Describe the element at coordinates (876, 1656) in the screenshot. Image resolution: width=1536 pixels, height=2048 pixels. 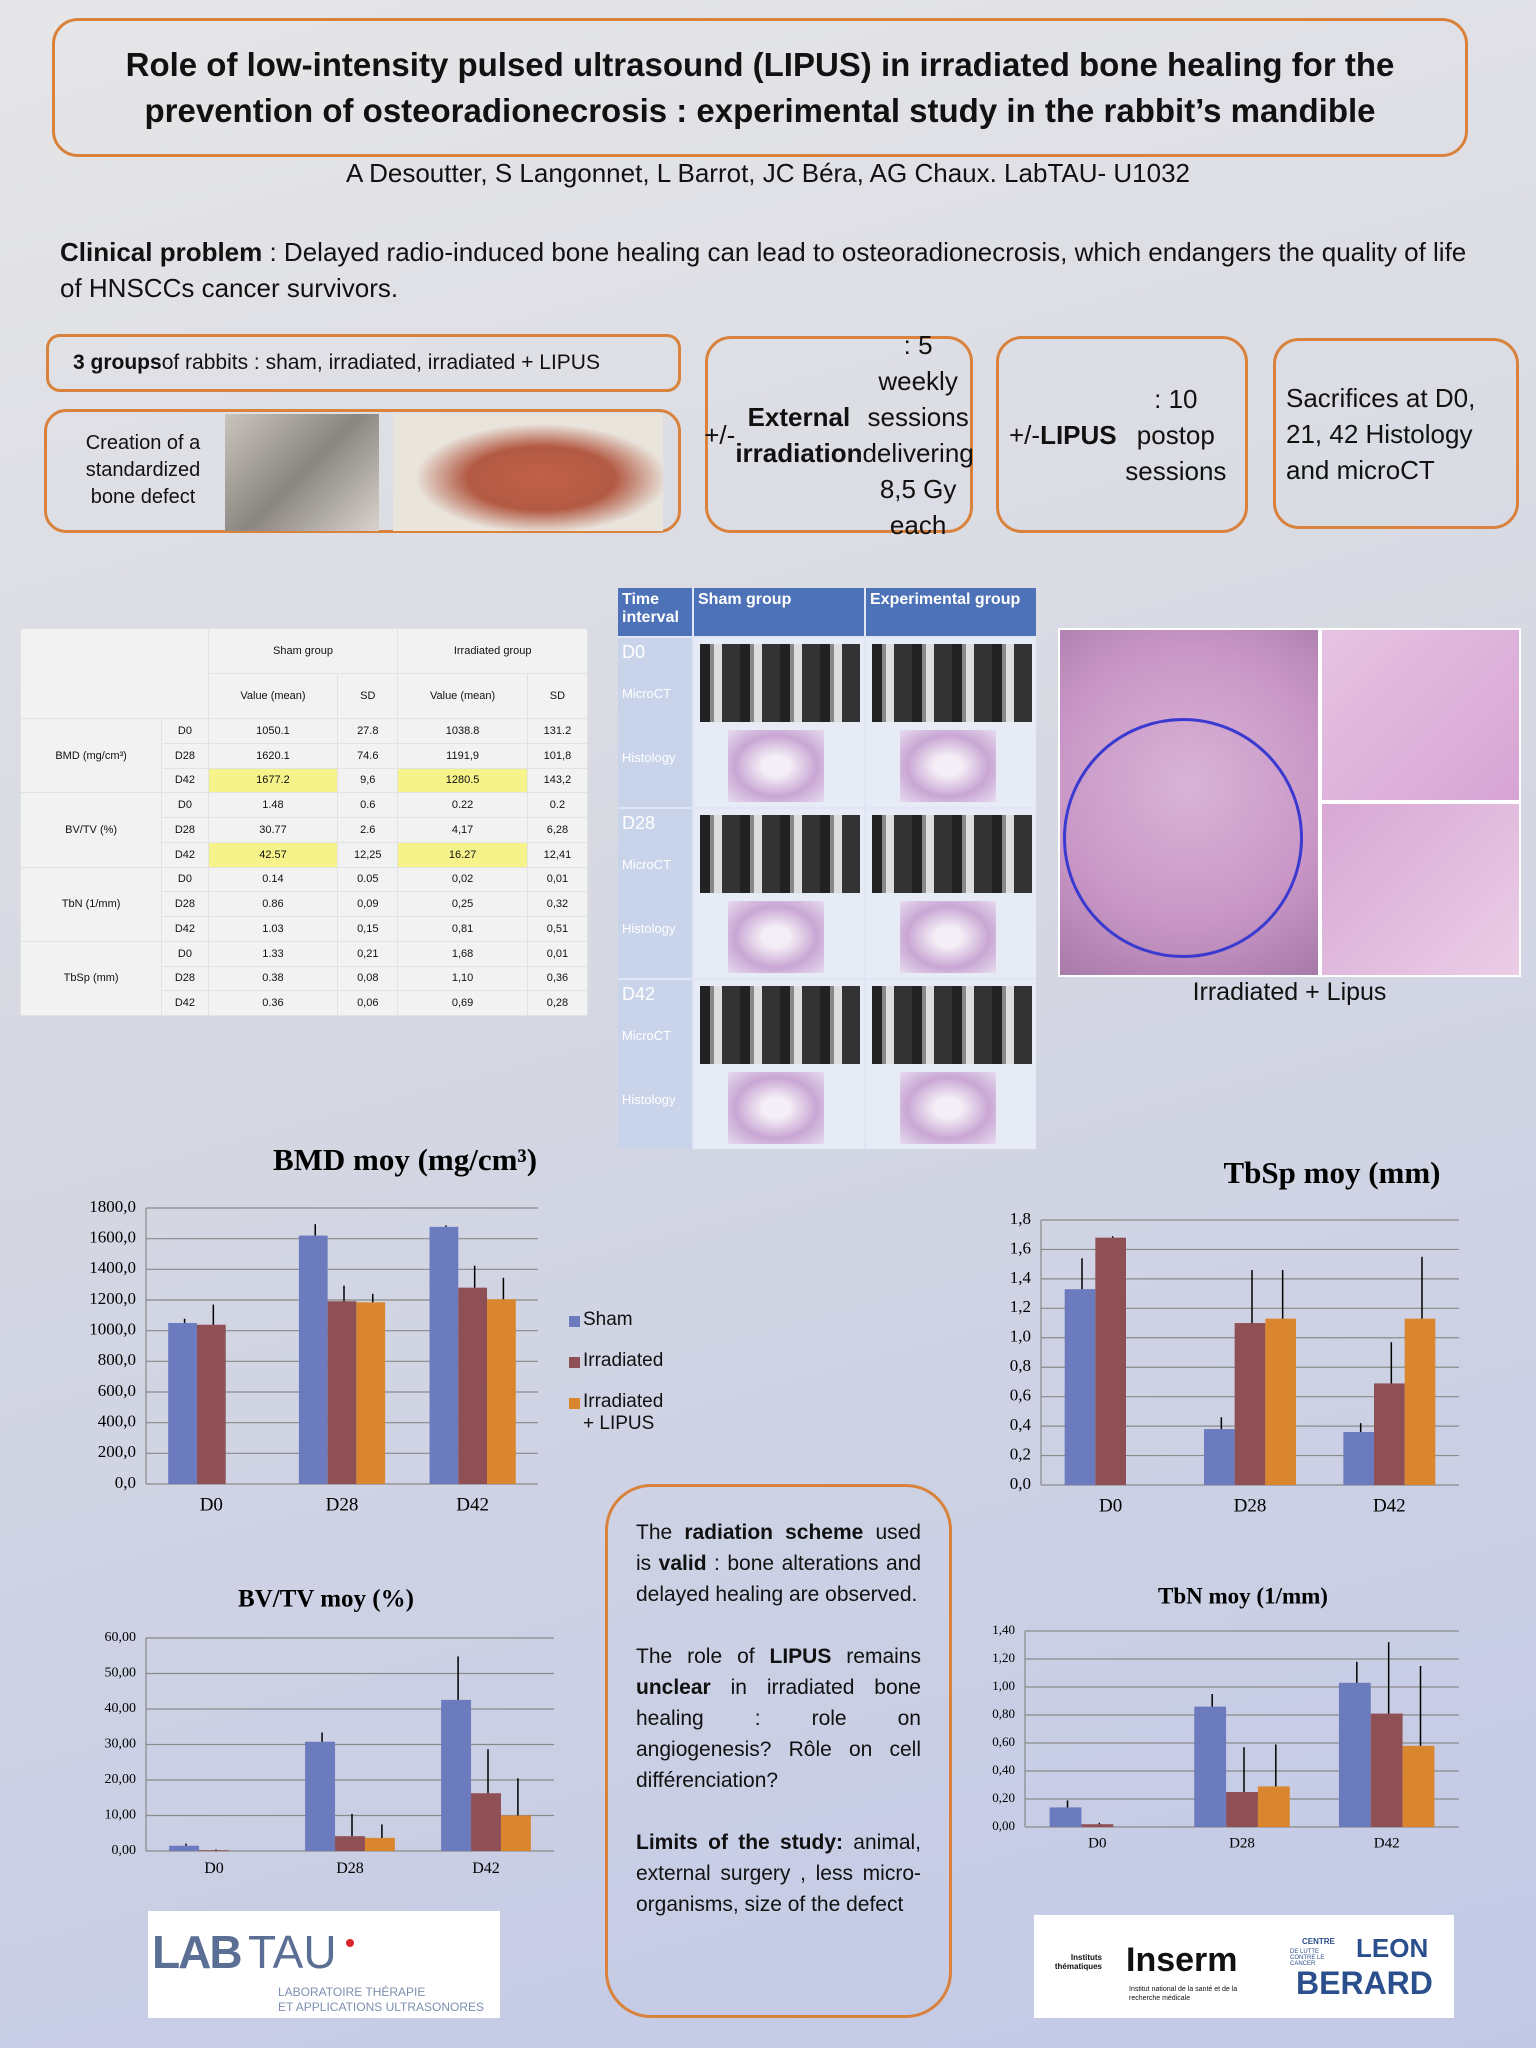
I see `text: remains` at that location.